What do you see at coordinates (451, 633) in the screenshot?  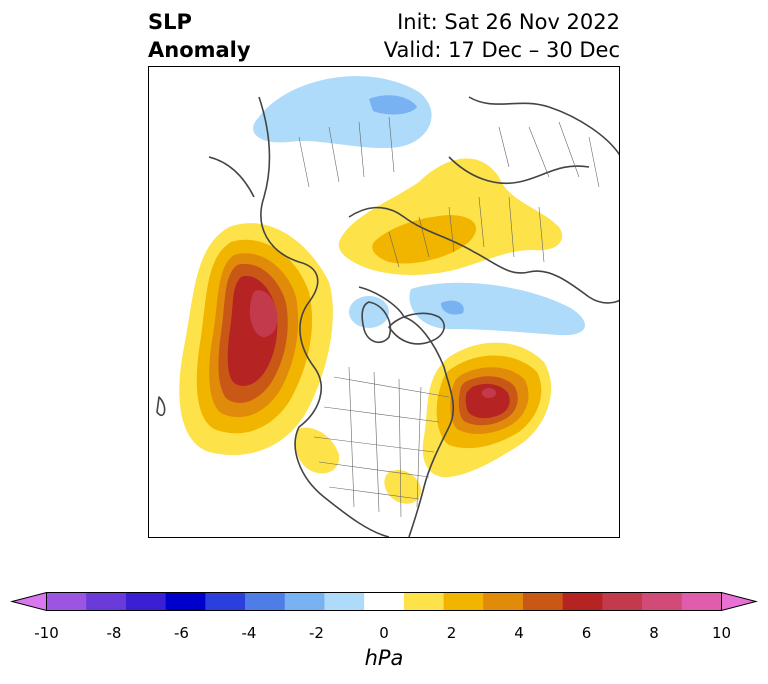 I see `colorbar-tick-label: 2` at bounding box center [451, 633].